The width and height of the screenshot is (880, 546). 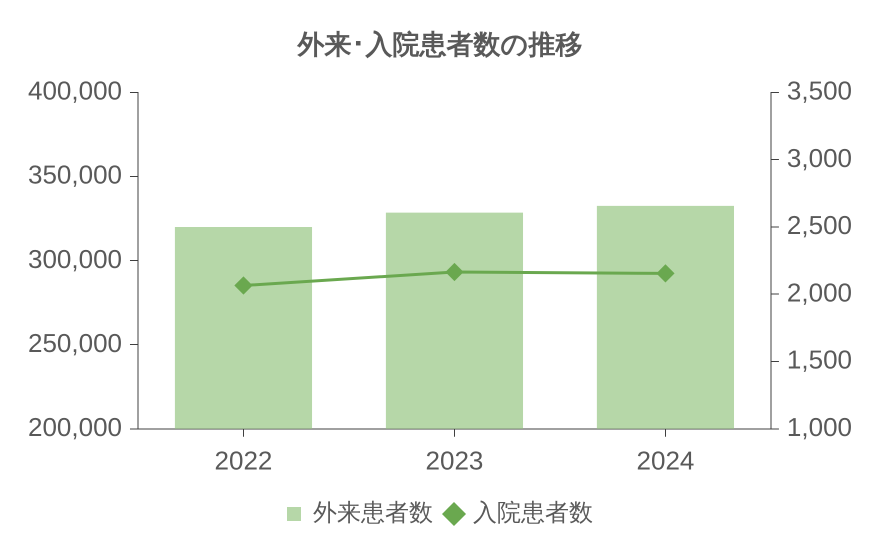 What do you see at coordinates (75, 343) in the screenshot?
I see `y-tick-label: 250,000` at bounding box center [75, 343].